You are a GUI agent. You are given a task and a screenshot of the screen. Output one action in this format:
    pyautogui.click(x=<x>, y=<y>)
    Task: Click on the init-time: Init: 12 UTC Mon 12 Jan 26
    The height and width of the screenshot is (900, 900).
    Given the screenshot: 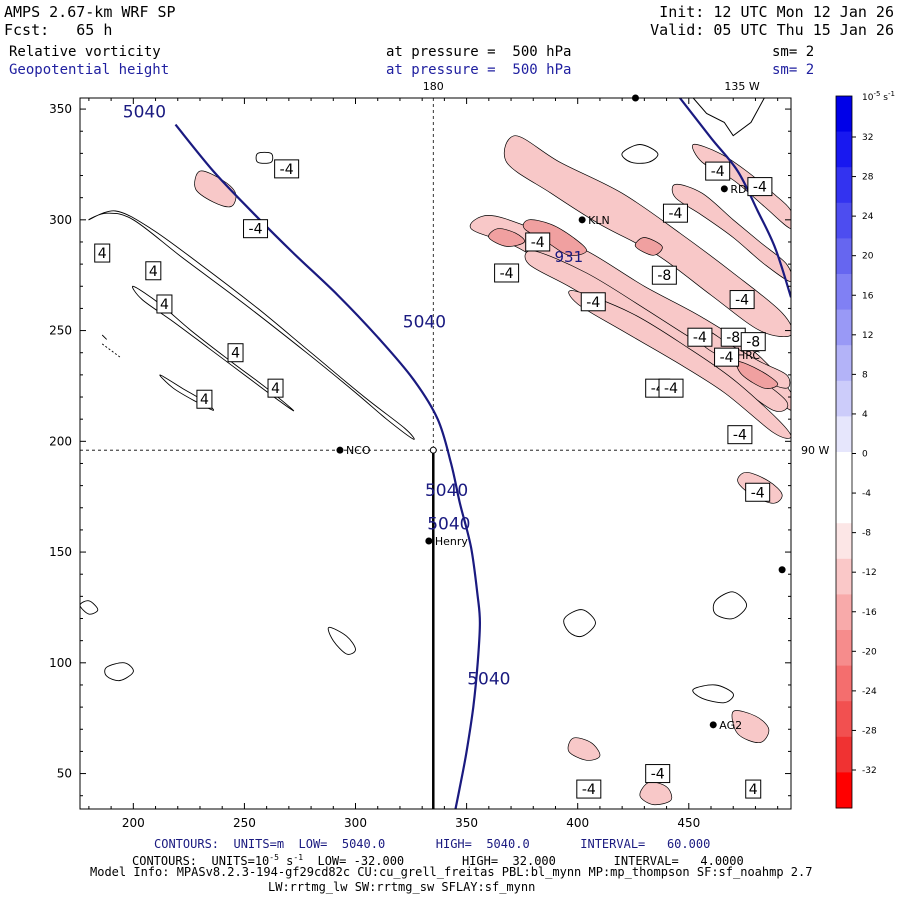 What is the action you would take?
    pyautogui.click(x=776, y=12)
    